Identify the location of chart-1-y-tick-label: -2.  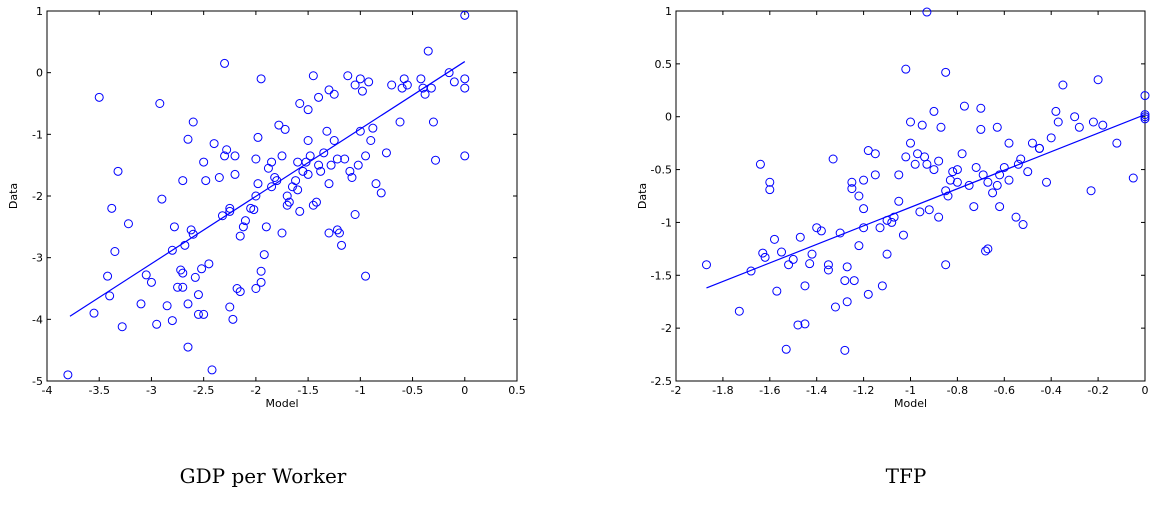
(37, 196).